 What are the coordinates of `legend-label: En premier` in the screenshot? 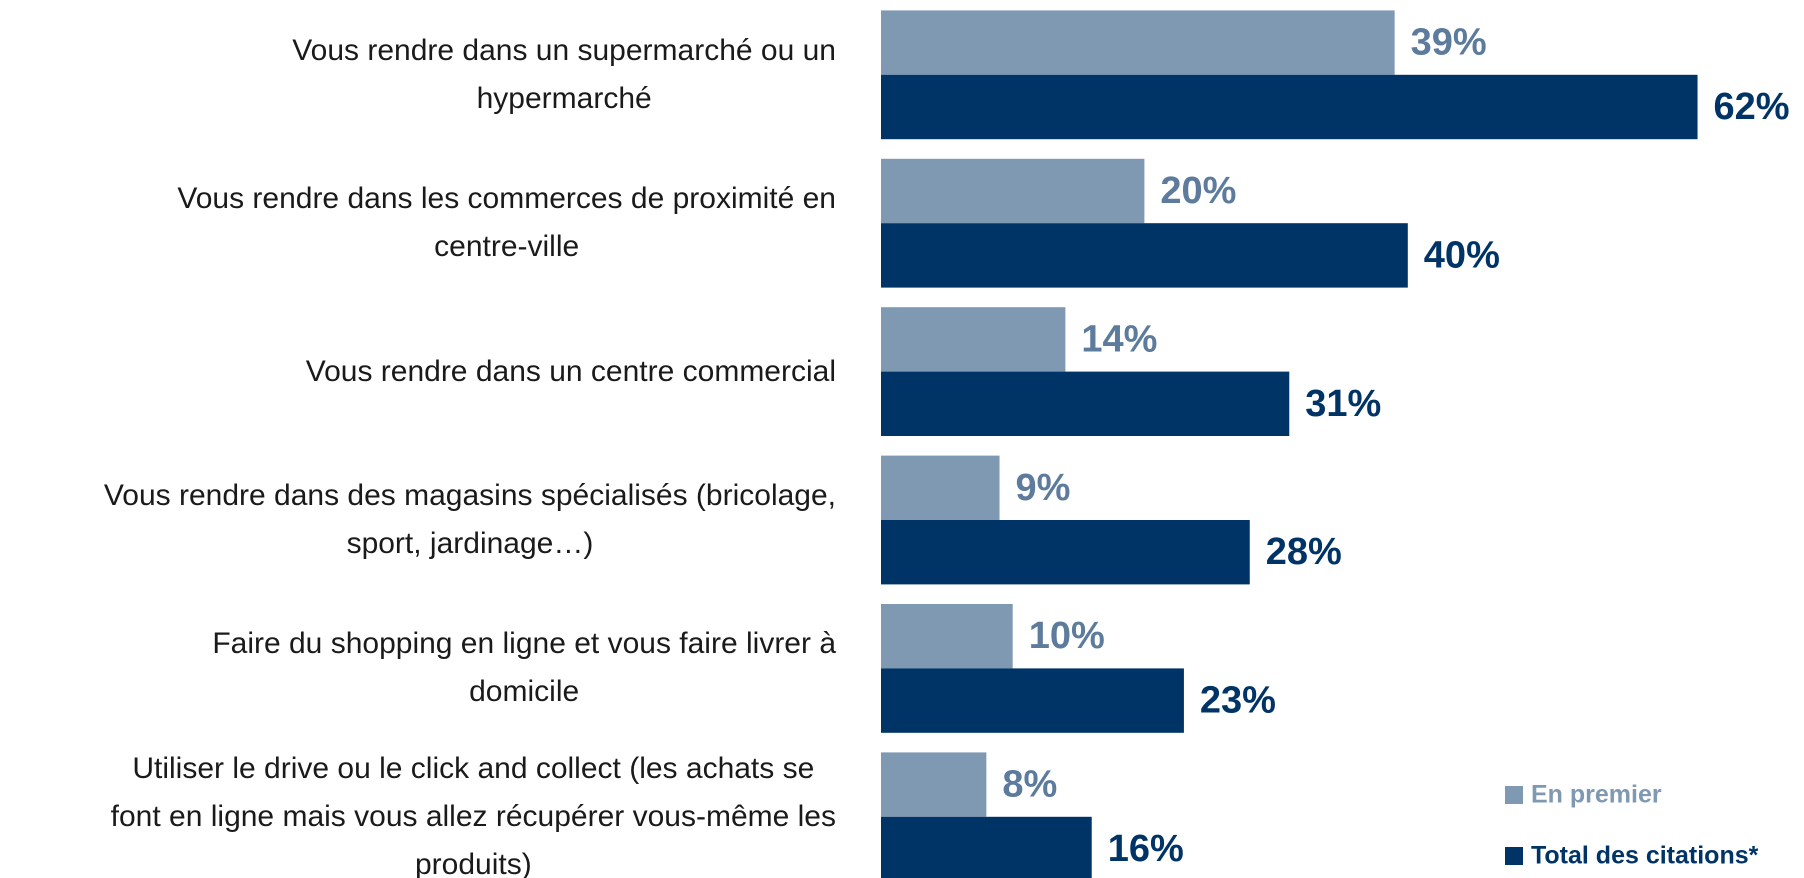 It's located at (1596, 795).